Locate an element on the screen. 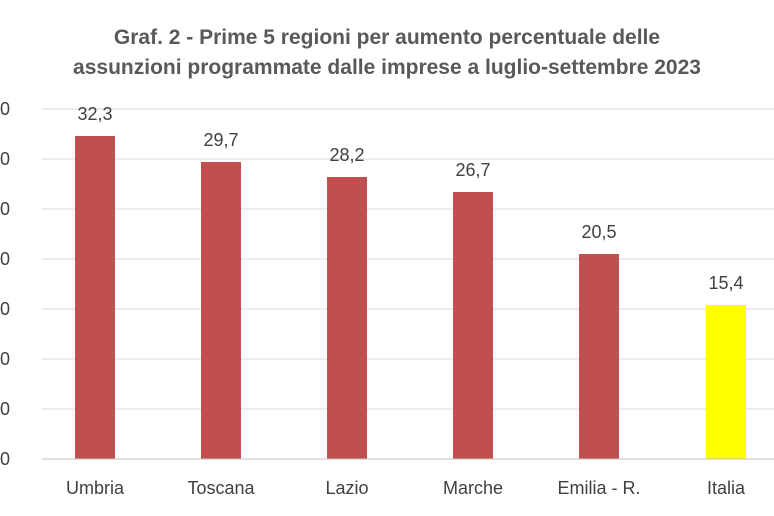 The height and width of the screenshot is (516, 774). data-label: 28,2 is located at coordinates (346, 155).